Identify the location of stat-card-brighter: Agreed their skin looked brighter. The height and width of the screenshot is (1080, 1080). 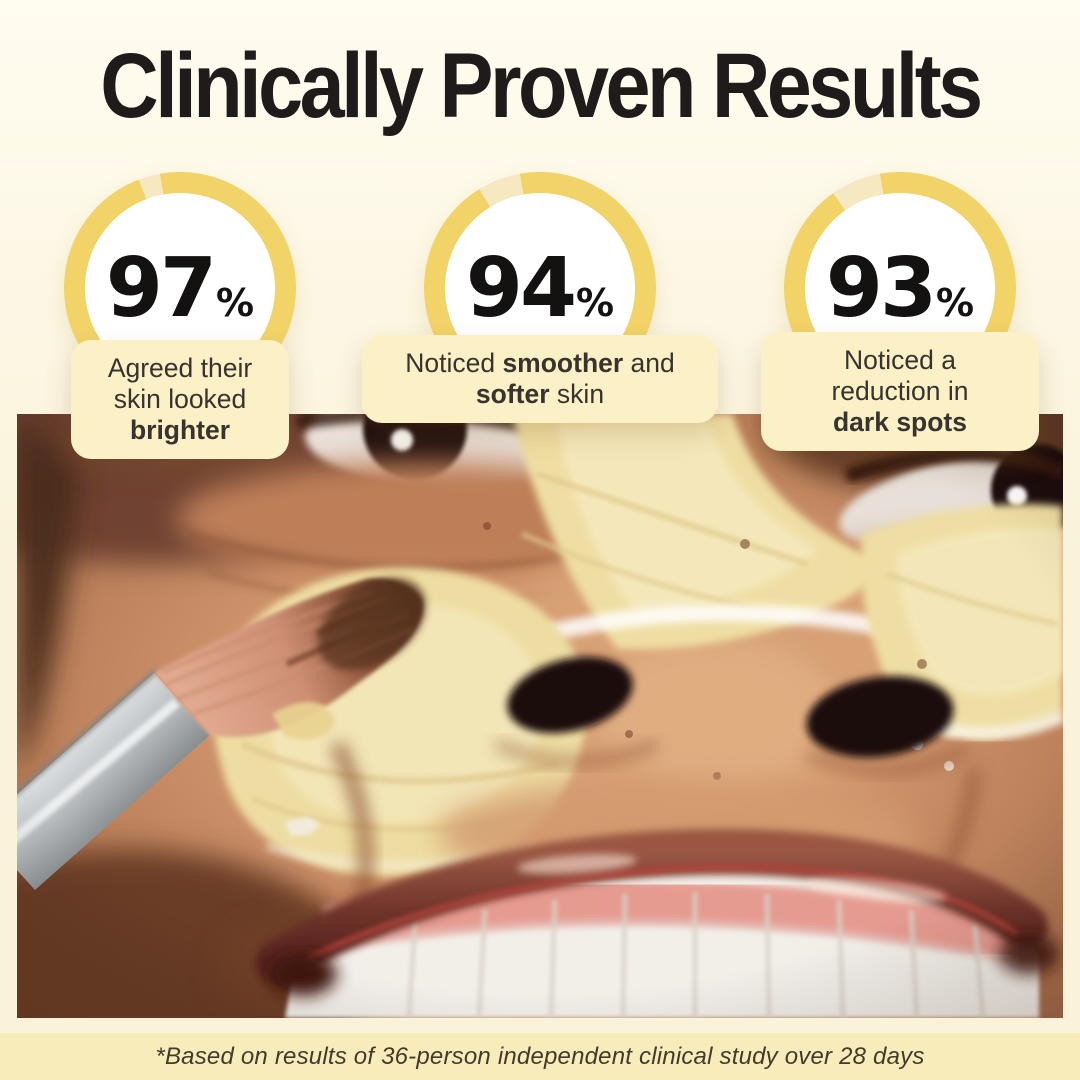
(180, 399).